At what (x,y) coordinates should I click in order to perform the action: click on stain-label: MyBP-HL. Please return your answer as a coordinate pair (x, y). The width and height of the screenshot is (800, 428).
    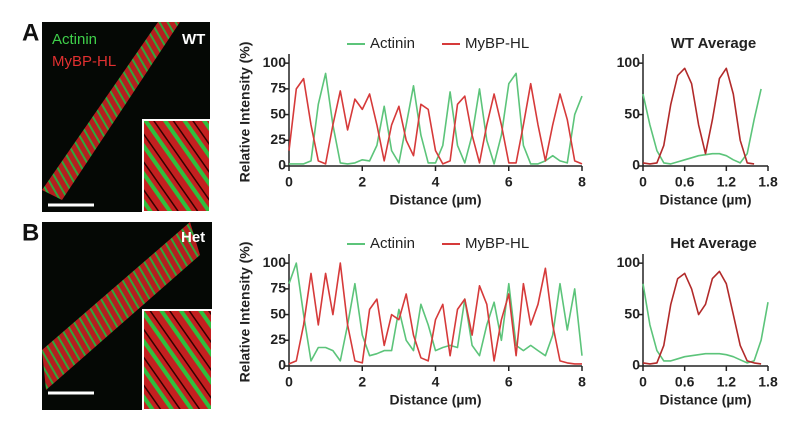
    Looking at the image, I should click on (84, 61).